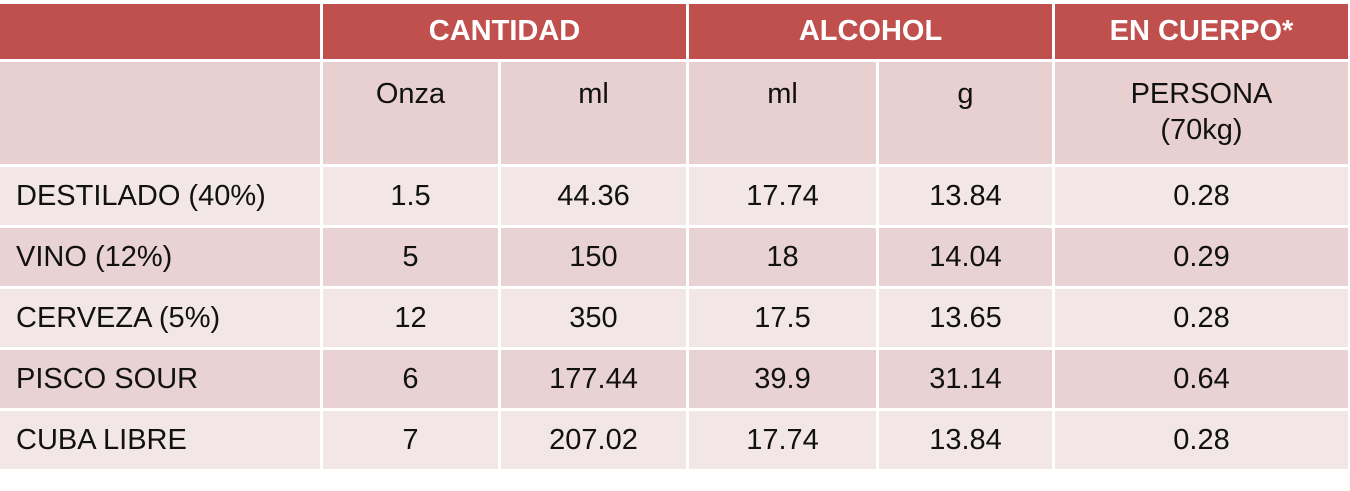 This screenshot has width=1350, height=491. What do you see at coordinates (1201, 113) in the screenshot?
I see `column-header: PERSONA (70kg)` at bounding box center [1201, 113].